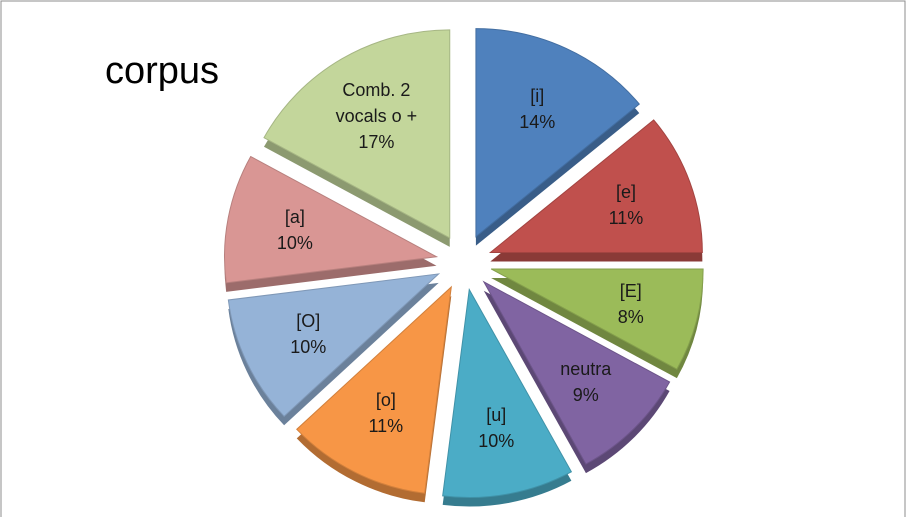  What do you see at coordinates (631, 304) in the screenshot?
I see `slice-label: [E] 8%` at bounding box center [631, 304].